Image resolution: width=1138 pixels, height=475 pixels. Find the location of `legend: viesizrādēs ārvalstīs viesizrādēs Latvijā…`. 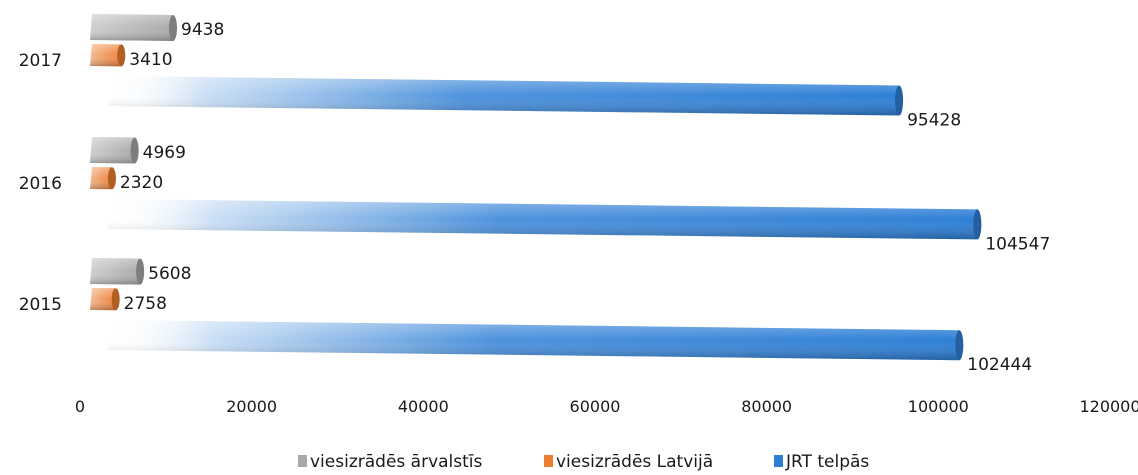

legend: viesizrādēs ārvalstīs viesizrādēs Latvijā… is located at coordinates (583, 462).